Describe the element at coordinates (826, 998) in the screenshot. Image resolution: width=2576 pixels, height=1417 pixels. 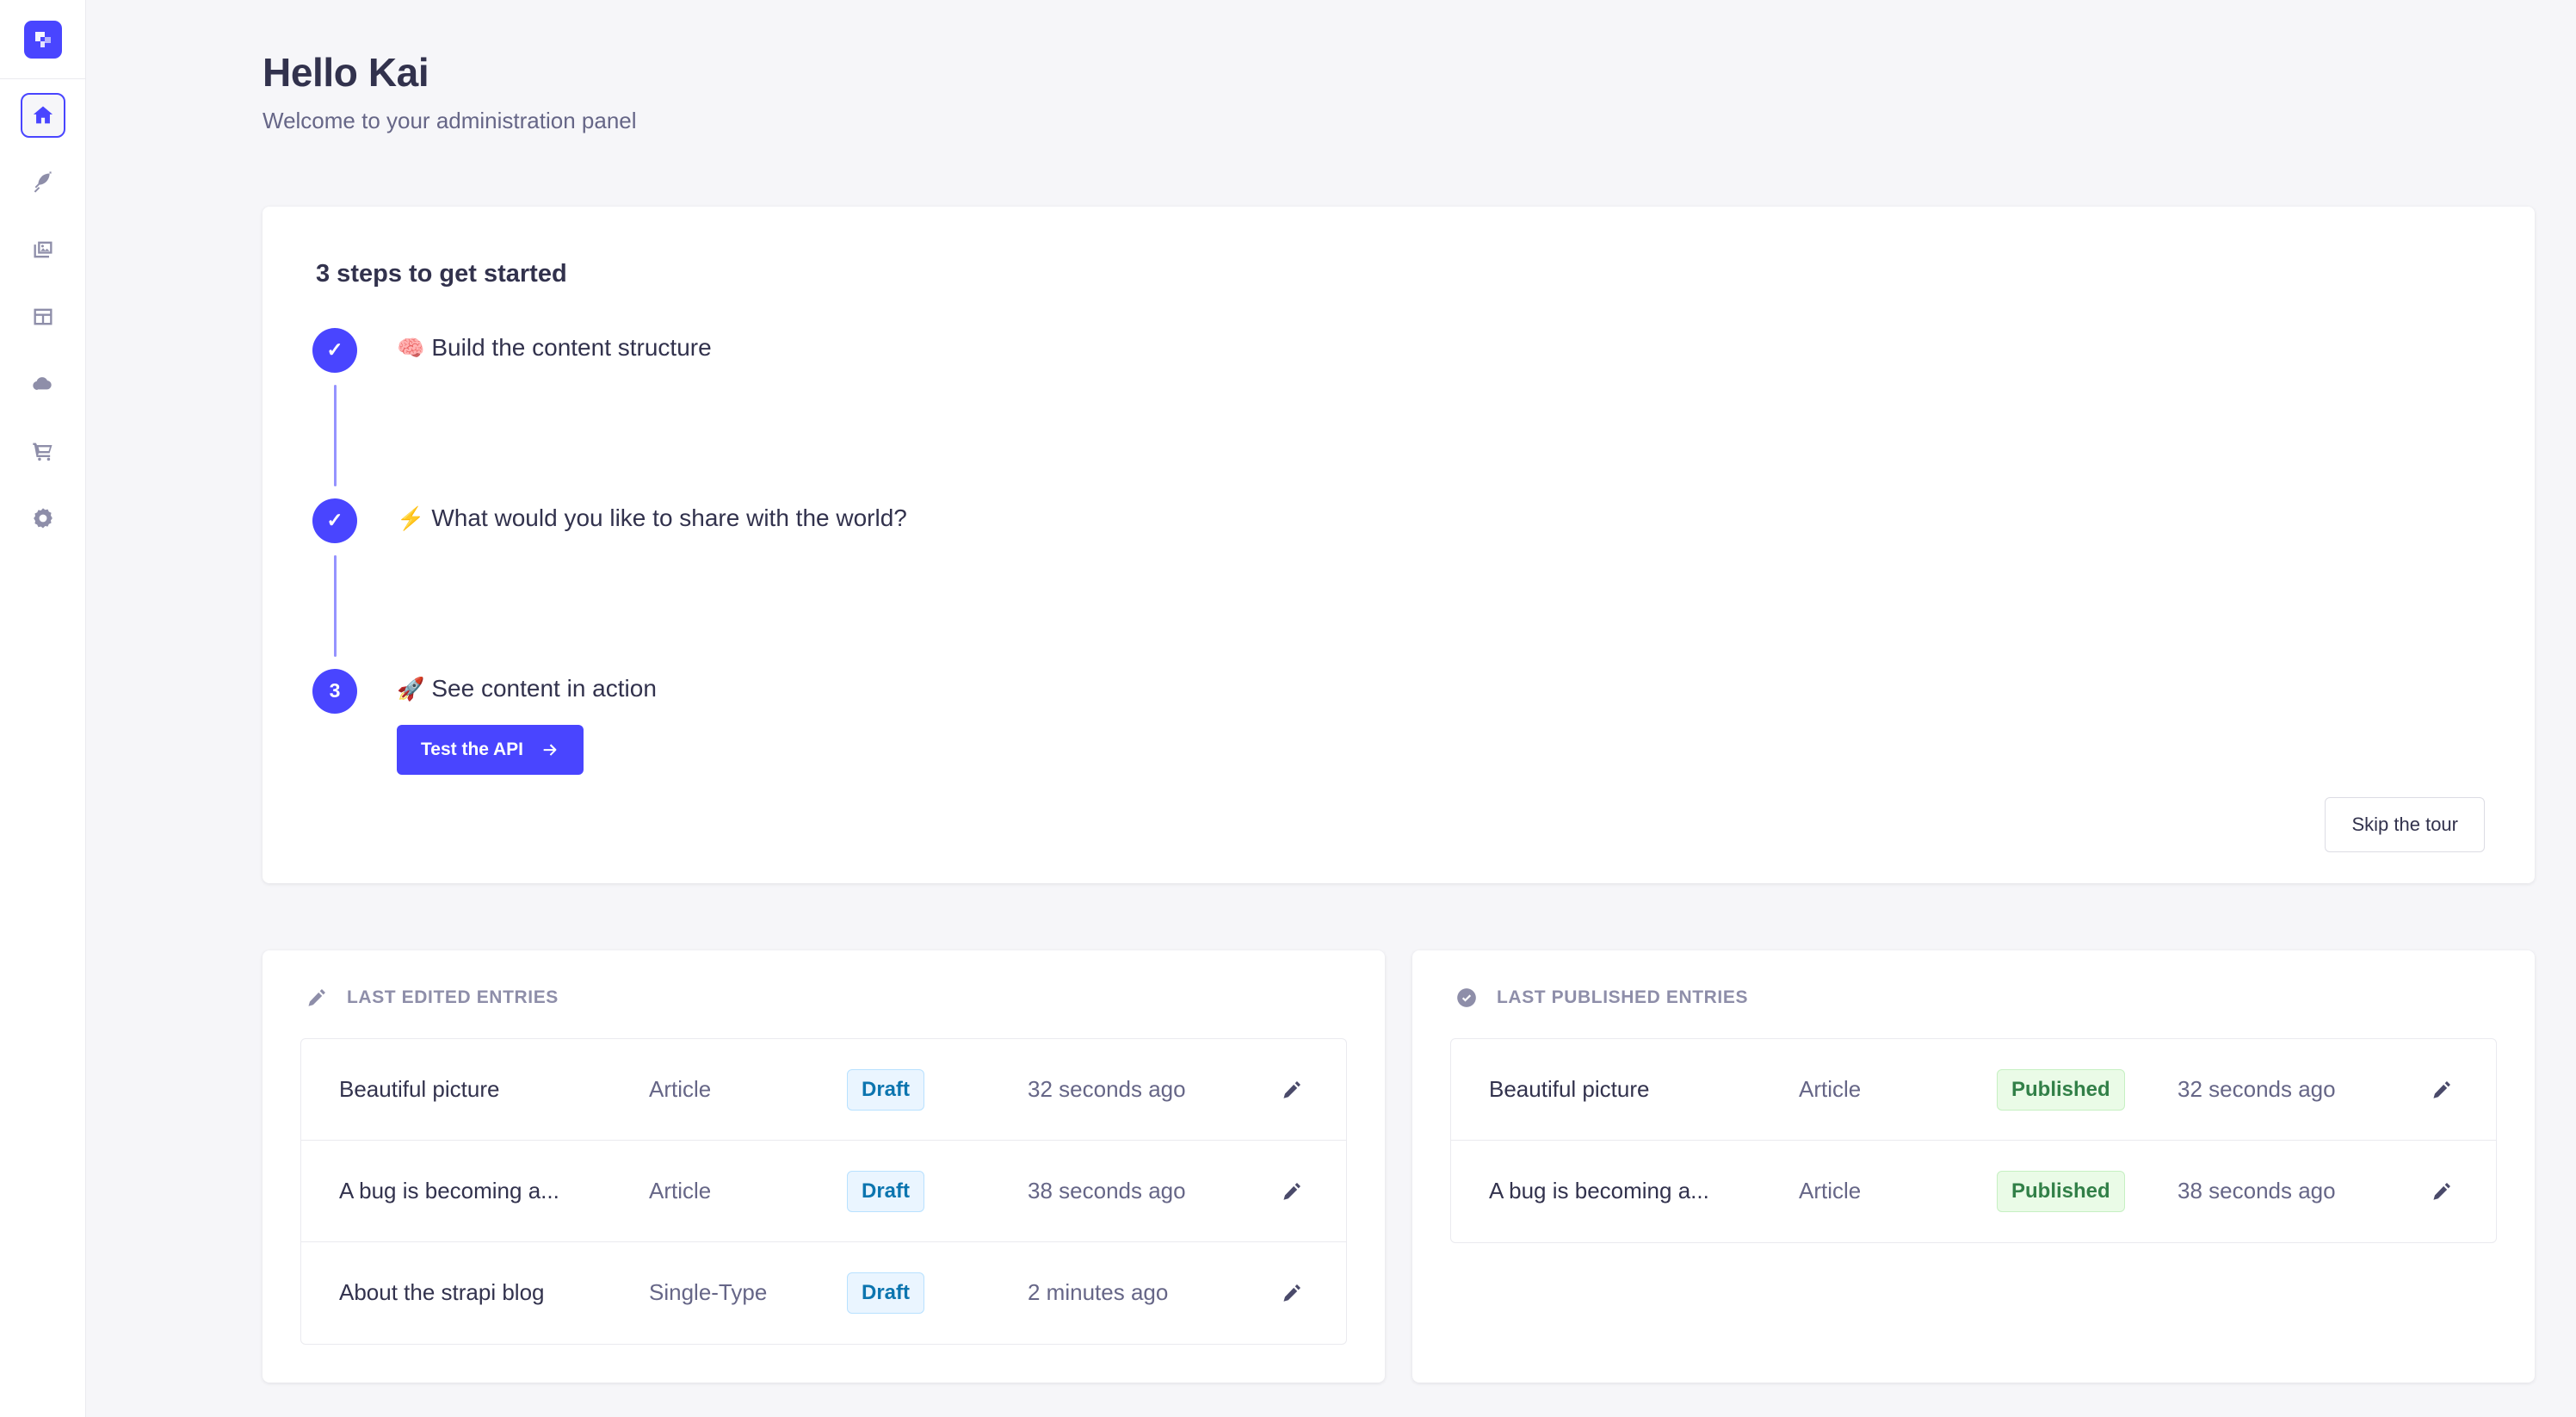
I see `panel-header: LAST EDITED ENTRIES` at that location.